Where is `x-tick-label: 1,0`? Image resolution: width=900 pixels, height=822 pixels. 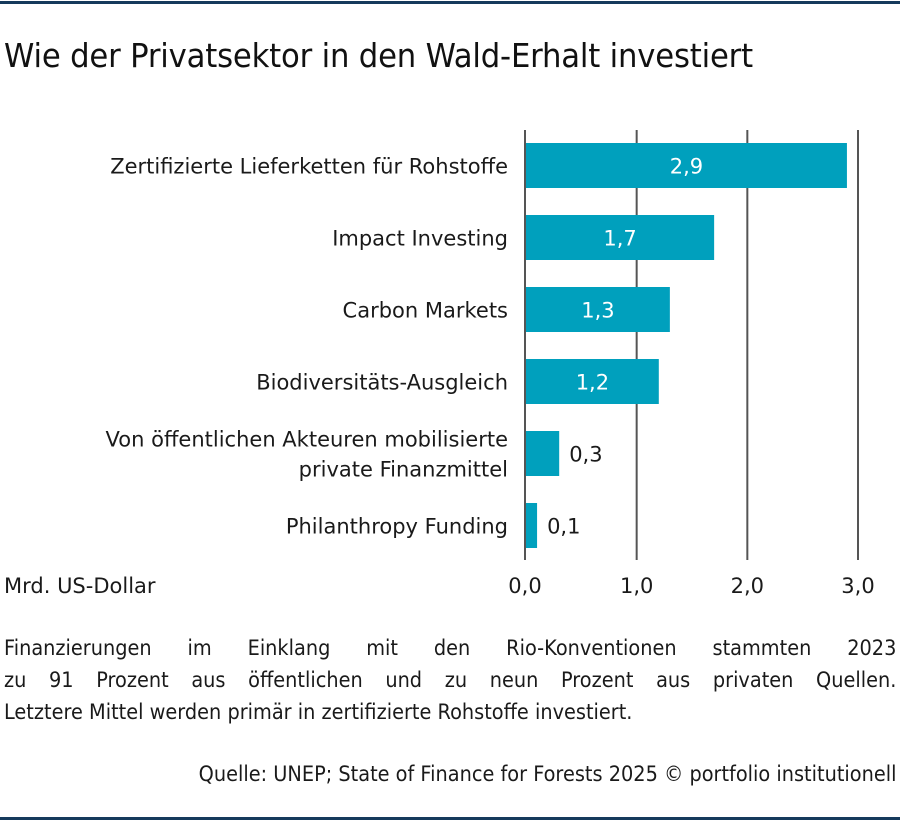
x-tick-label: 1,0 is located at coordinates (636, 586).